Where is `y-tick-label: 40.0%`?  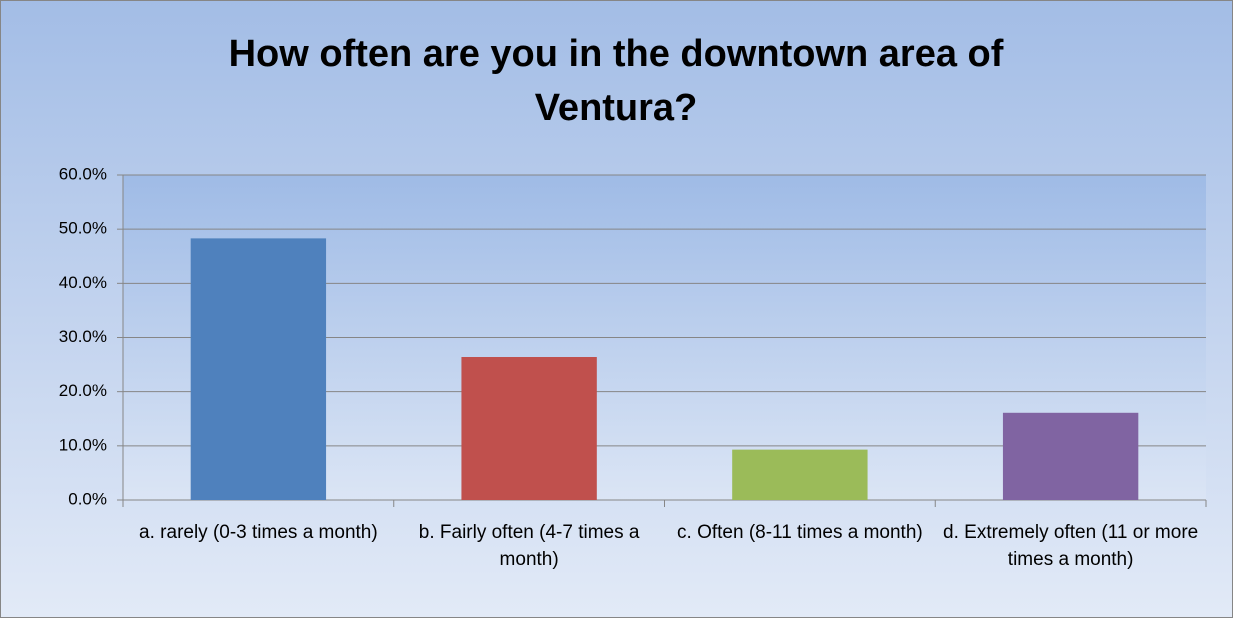 y-tick-label: 40.0% is located at coordinates (83, 282).